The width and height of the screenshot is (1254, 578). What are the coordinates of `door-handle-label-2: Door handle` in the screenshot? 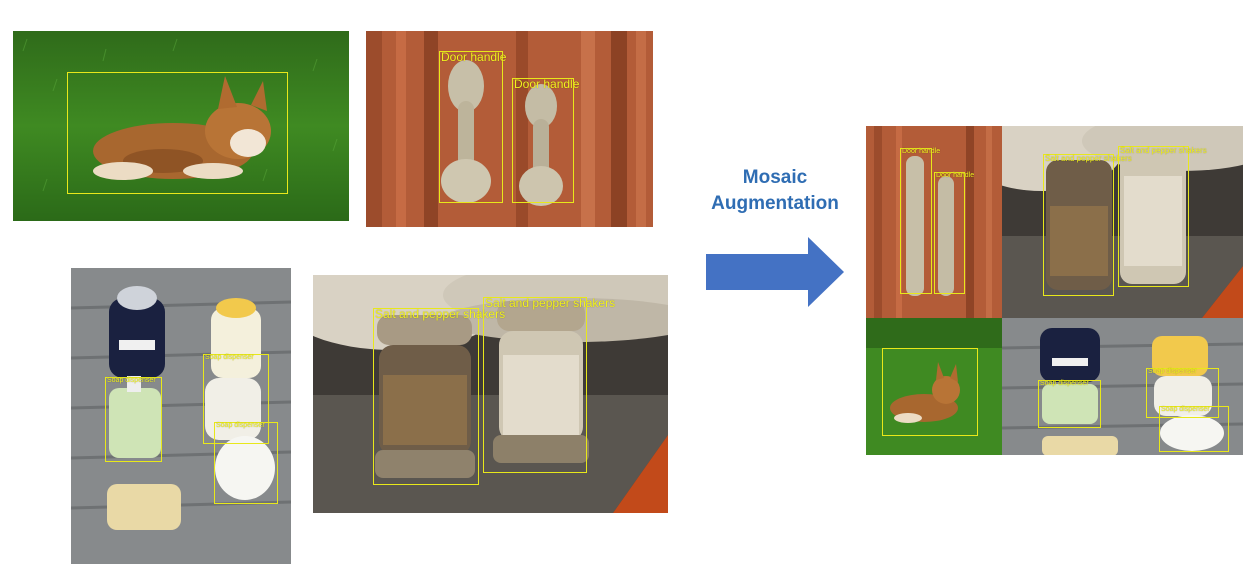 It's located at (547, 84).